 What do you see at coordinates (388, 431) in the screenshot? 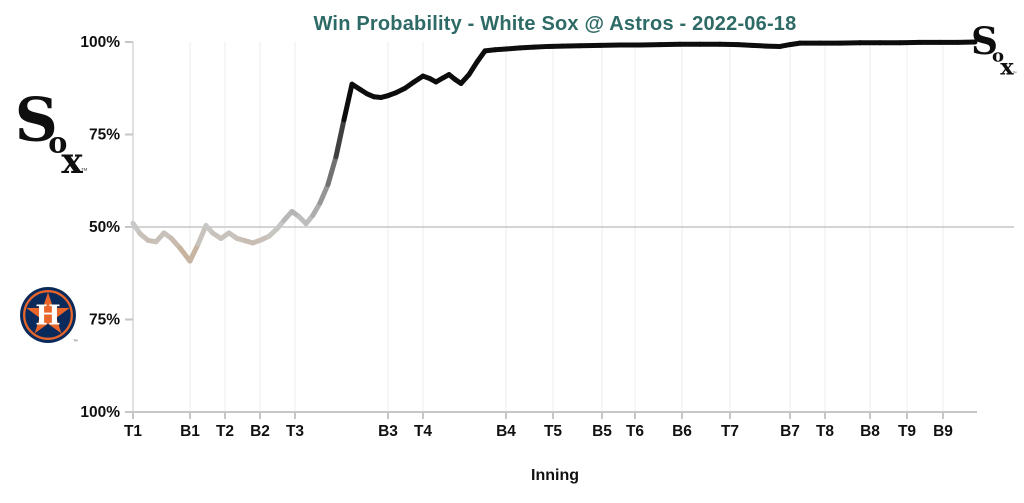
I see `x-tick-label: B3` at bounding box center [388, 431].